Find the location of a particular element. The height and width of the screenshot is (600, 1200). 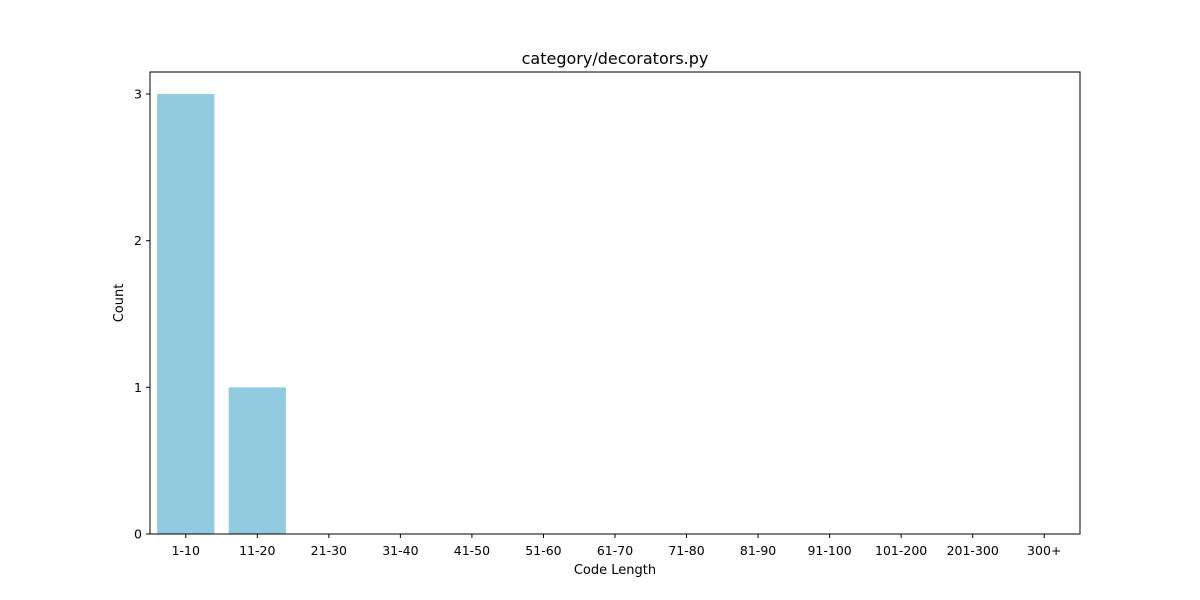

x-tick-label: 31-40 is located at coordinates (400, 550).